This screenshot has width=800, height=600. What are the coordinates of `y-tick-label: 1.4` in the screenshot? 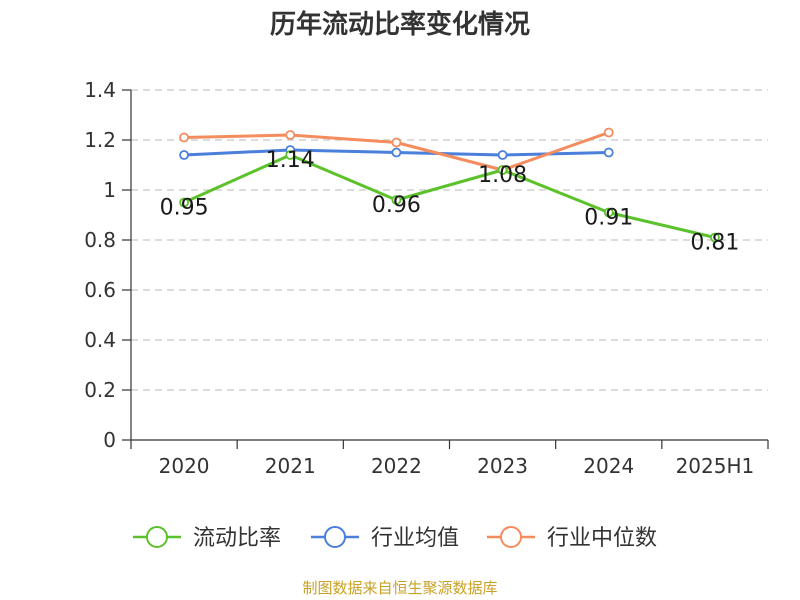 It's located at (100, 90).